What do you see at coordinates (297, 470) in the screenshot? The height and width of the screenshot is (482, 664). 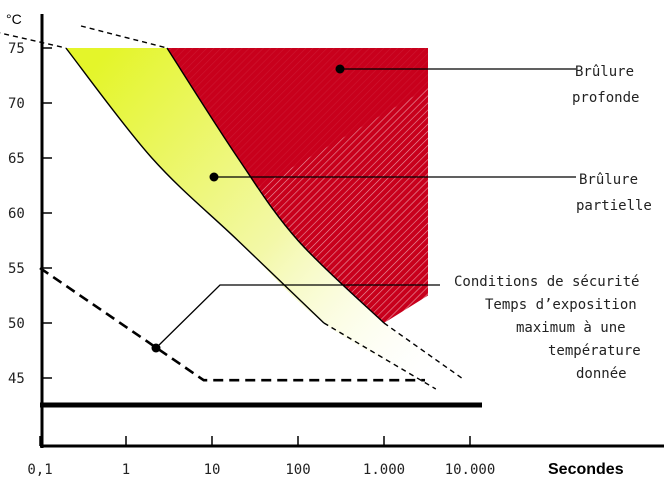 I see `x-tick-label: 100` at bounding box center [297, 470].